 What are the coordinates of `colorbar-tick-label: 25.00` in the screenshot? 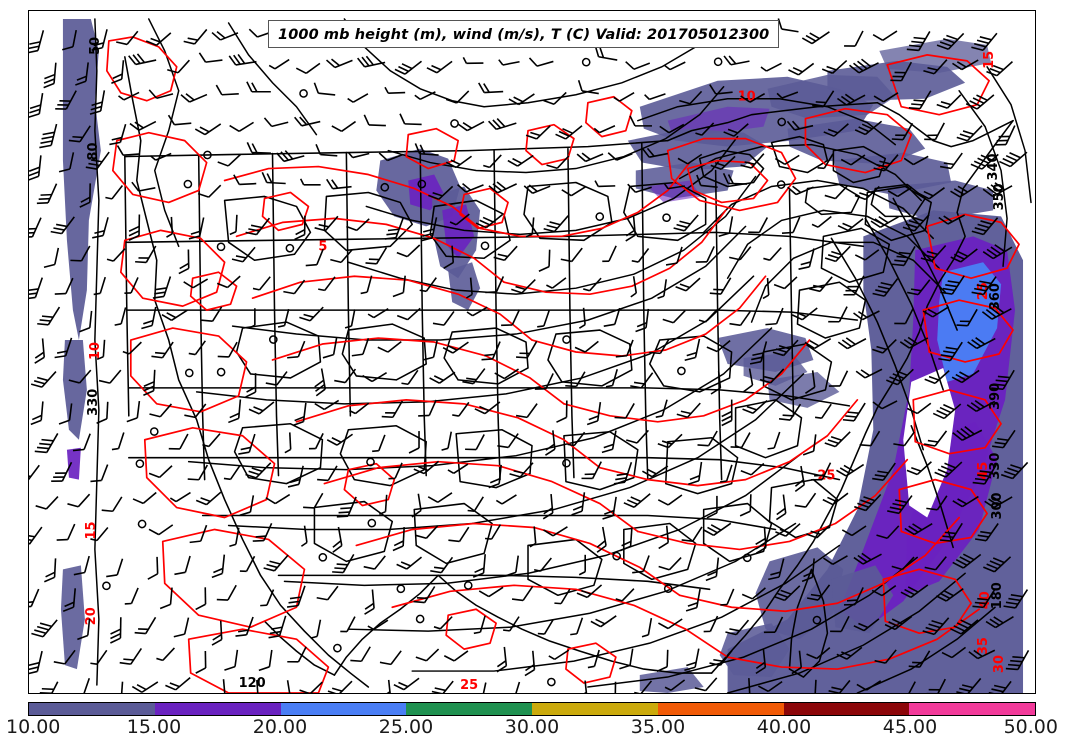 It's located at (406, 727).